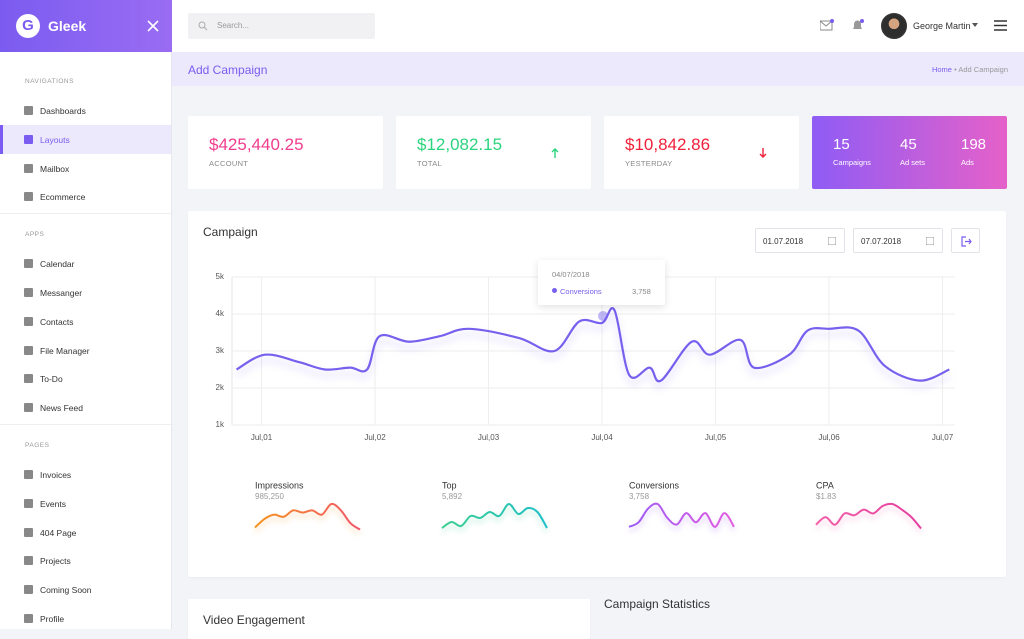 This screenshot has width=1024, height=639. I want to click on nav-item: Messanger, so click(85, 292).